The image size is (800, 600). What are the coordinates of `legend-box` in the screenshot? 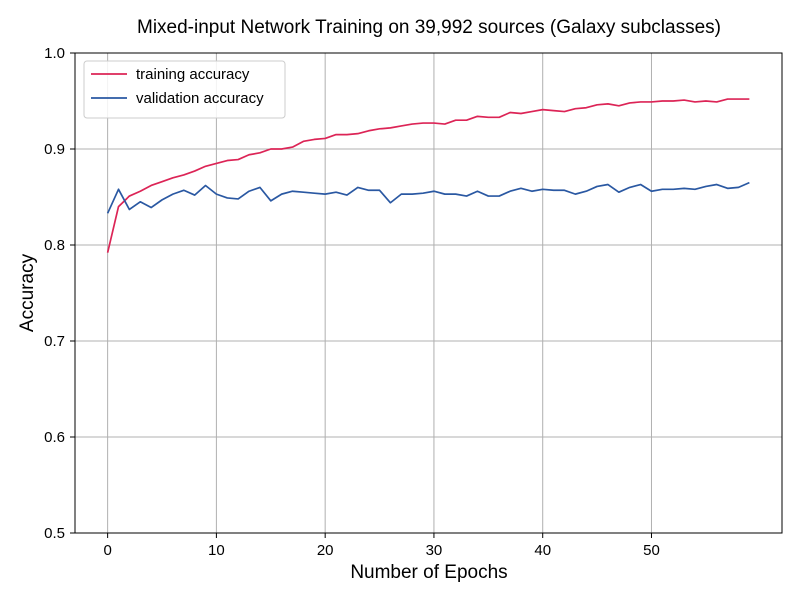 It's located at (184, 89).